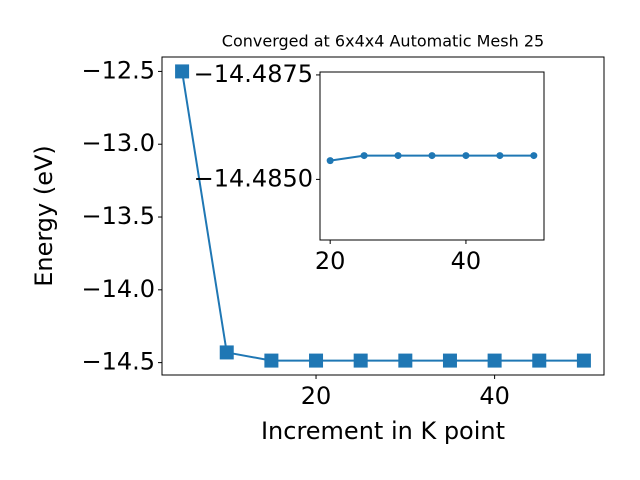 The width and height of the screenshot is (640, 480). What do you see at coordinates (118, 362) in the screenshot?
I see `y-tick-label: −14.5` at bounding box center [118, 362].